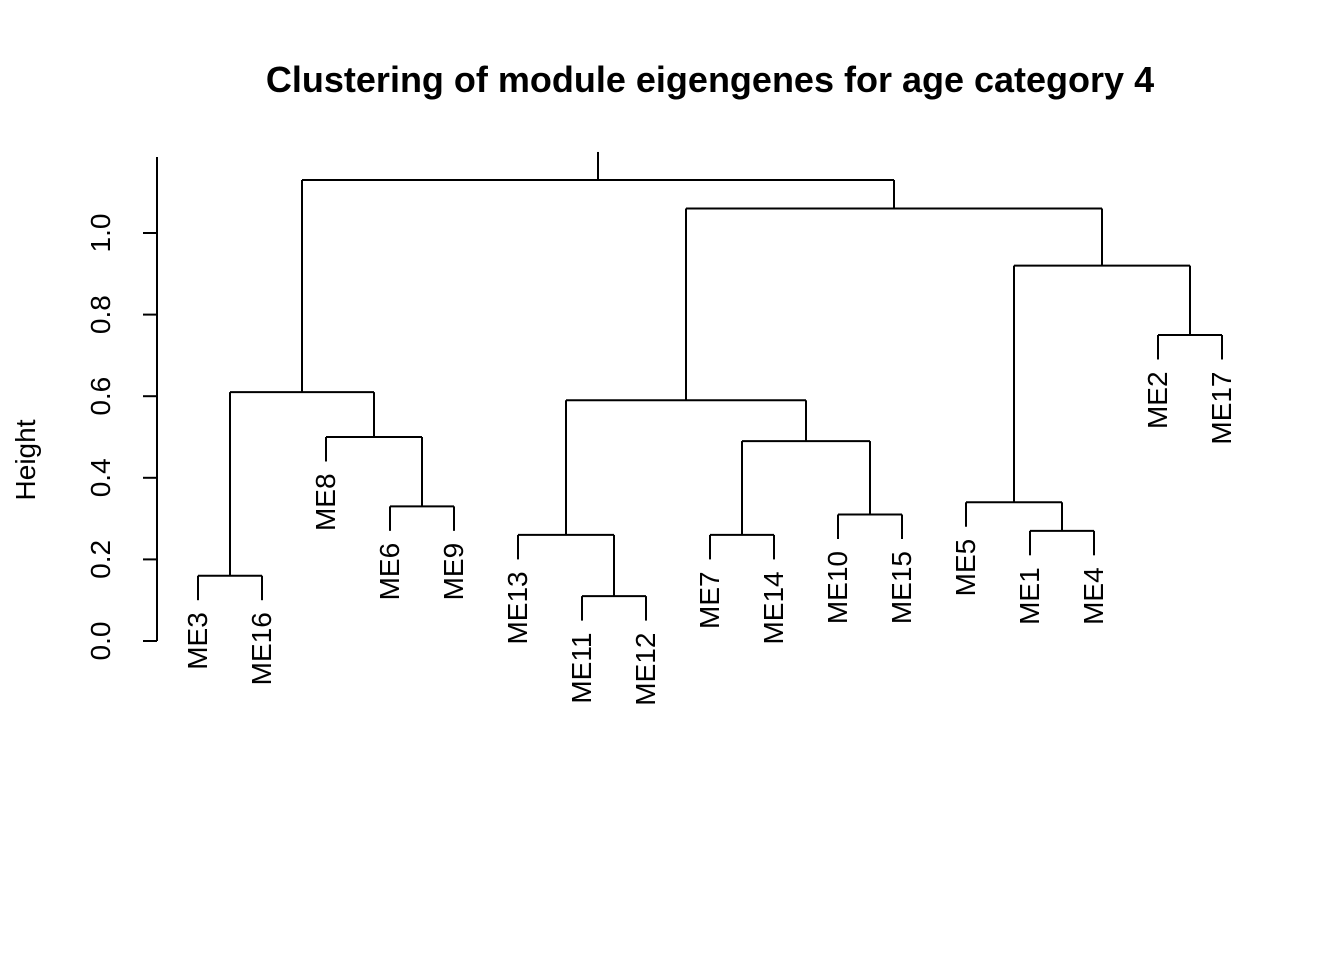 This screenshot has width=1344, height=960. Describe the element at coordinates (581, 668) in the screenshot. I see `leaf-label: ME11` at that location.